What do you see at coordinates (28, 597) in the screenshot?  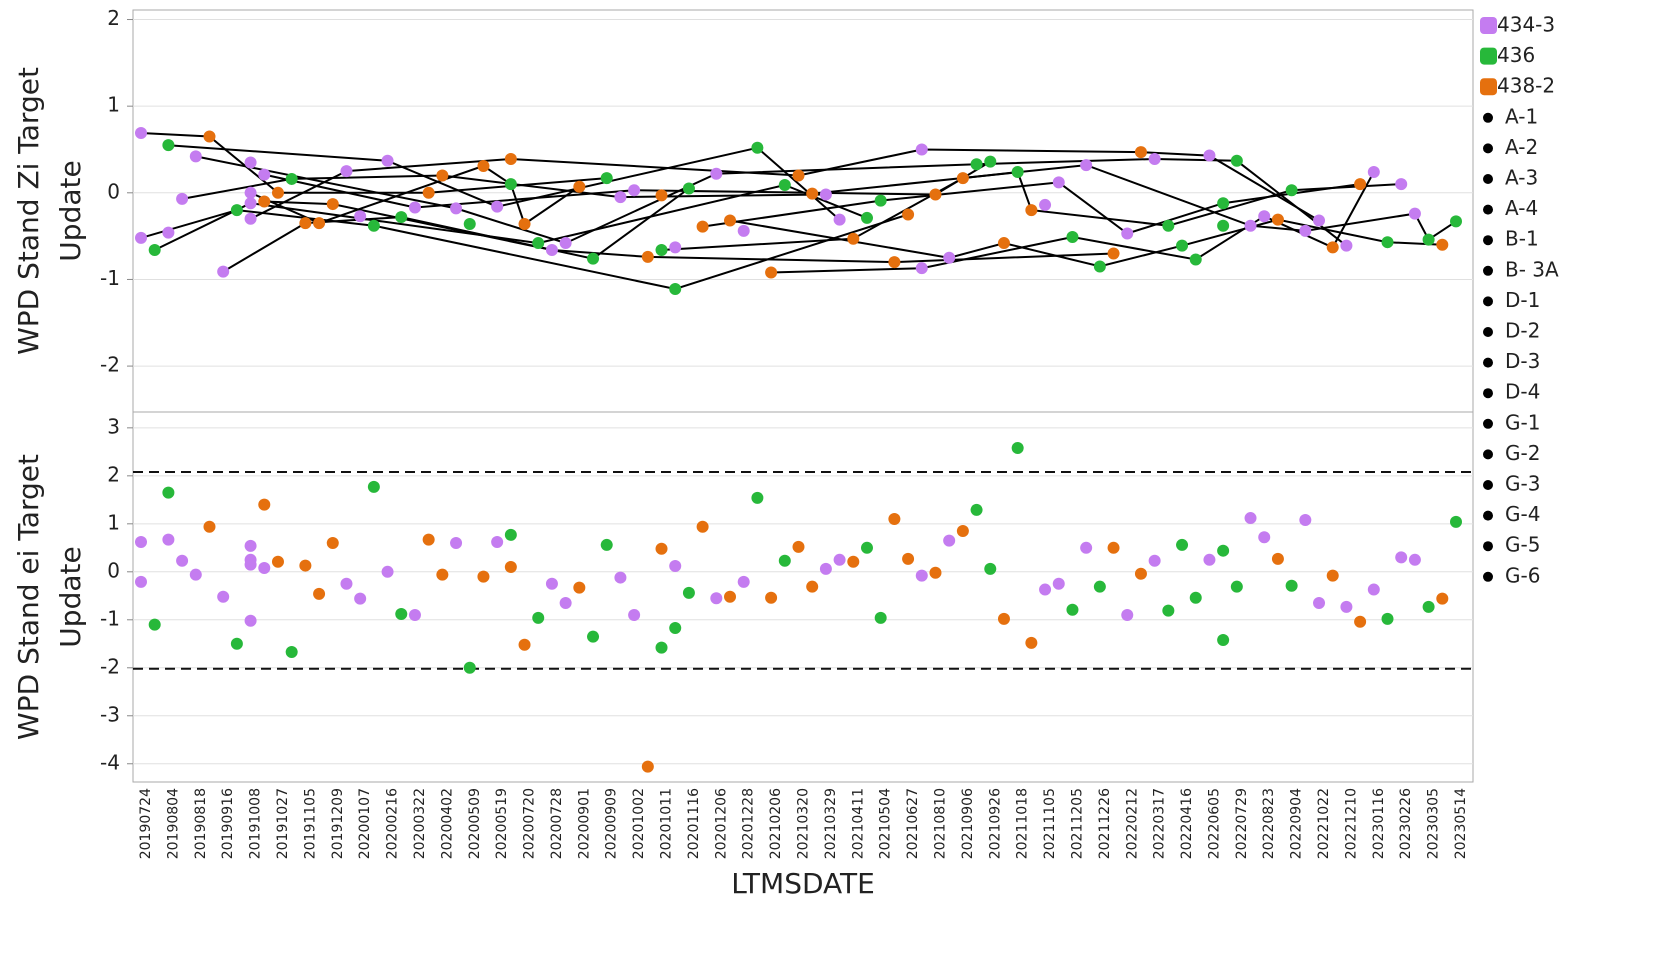 I see `y-axis-title: WPD Stand ei Target` at bounding box center [28, 597].